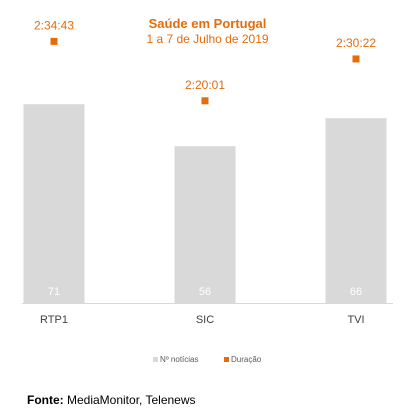 The height and width of the screenshot is (420, 415). What do you see at coordinates (205, 224) in the screenshot?
I see `bar-sic` at bounding box center [205, 224].